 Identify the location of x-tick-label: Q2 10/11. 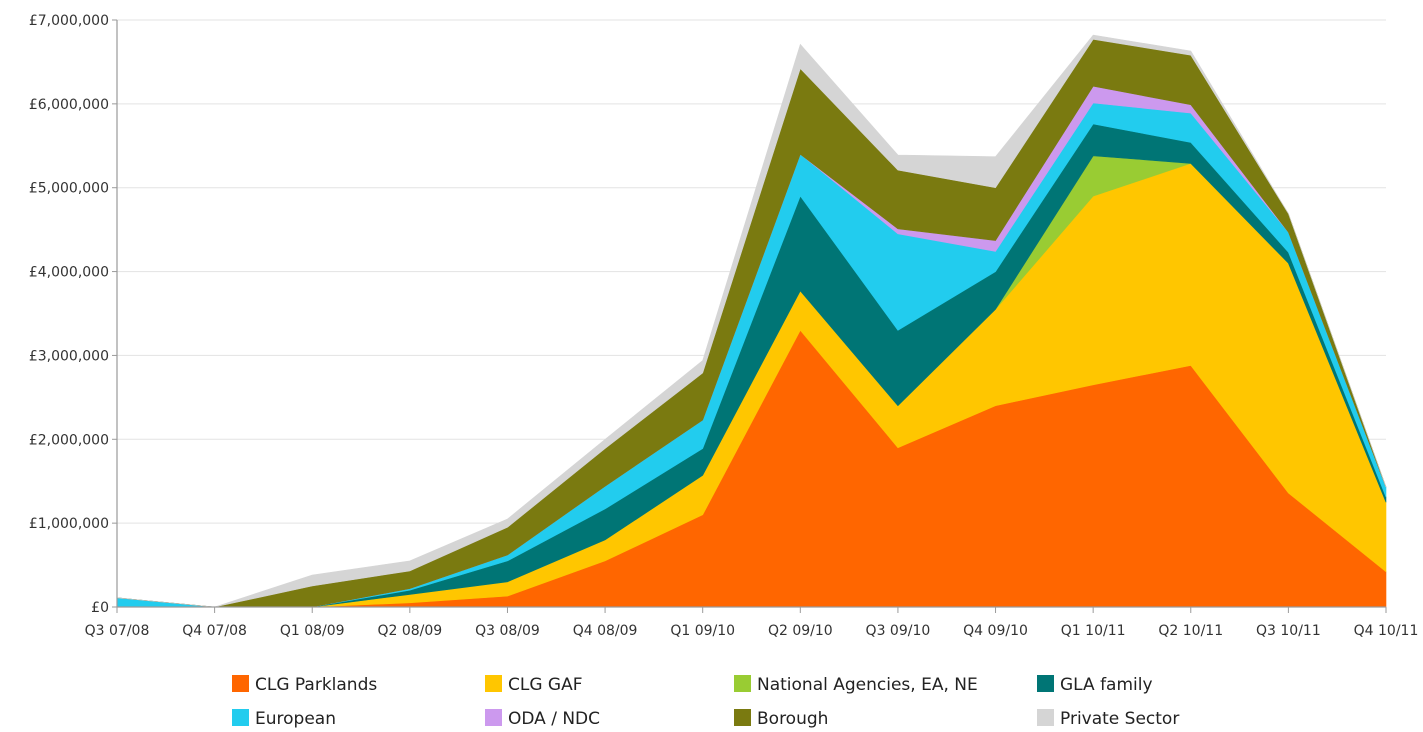
(1190, 631).